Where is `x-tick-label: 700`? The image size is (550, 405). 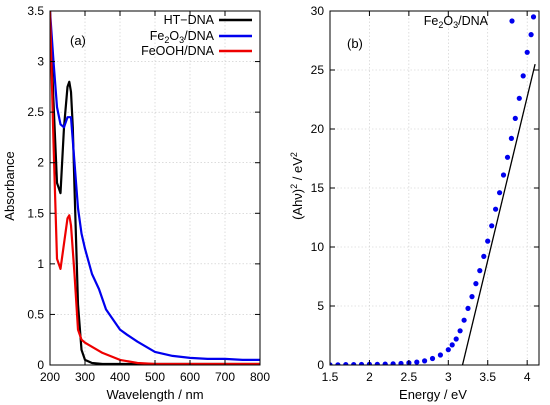
x-tick-label: 700 is located at coordinates (225, 377).